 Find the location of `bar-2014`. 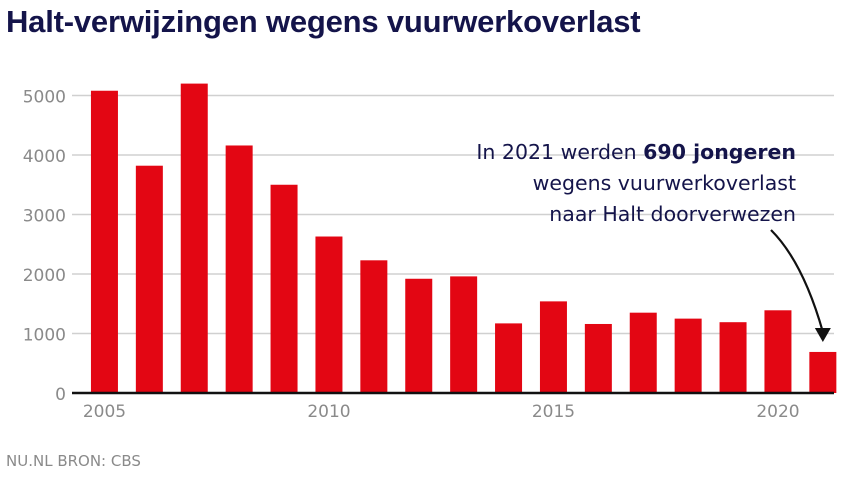

bar-2014 is located at coordinates (509, 358).